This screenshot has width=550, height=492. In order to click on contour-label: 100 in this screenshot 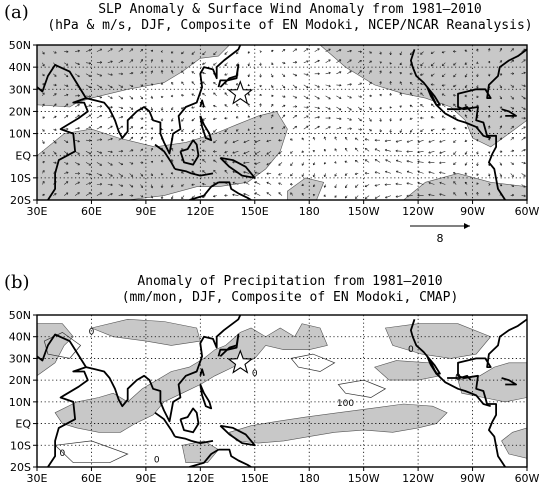, I will do `click(345, 404)`.